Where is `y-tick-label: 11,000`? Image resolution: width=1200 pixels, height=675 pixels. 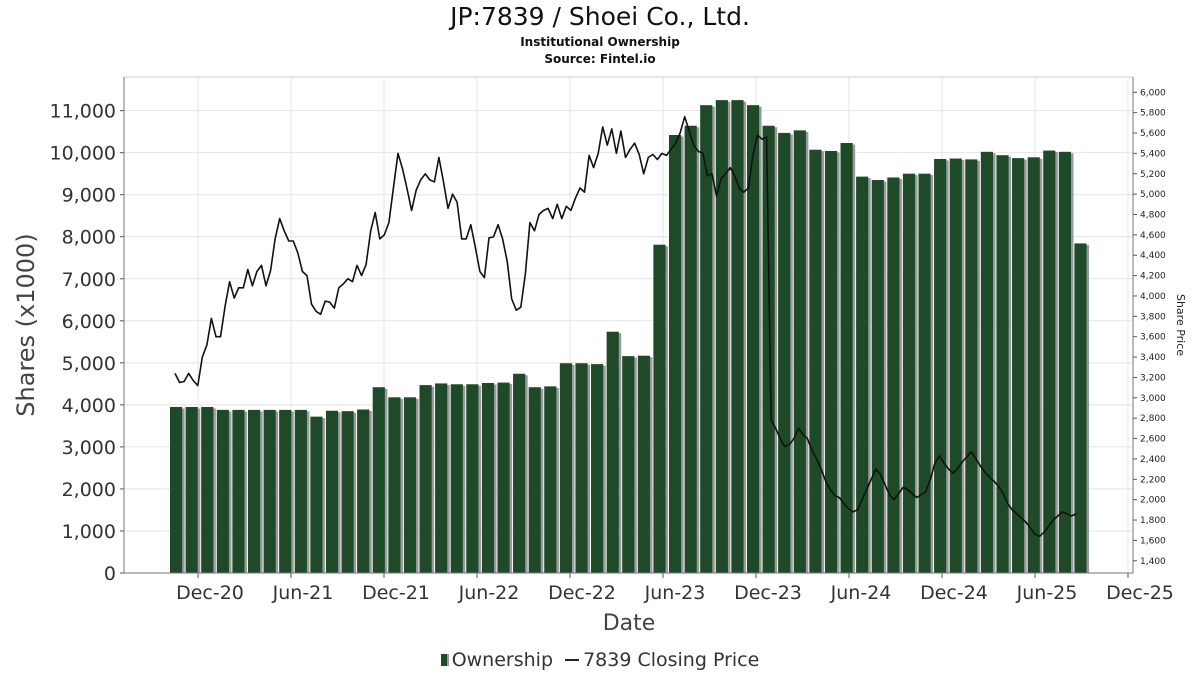
y-tick-label: 11,000 is located at coordinates (83, 112).